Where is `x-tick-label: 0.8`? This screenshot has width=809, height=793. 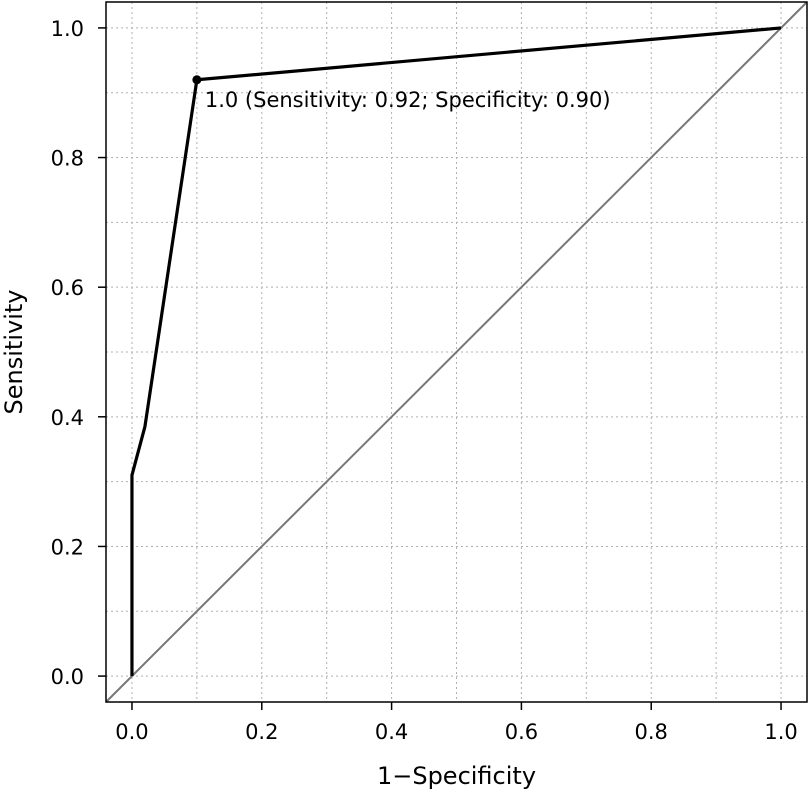
x-tick-label: 0.8 is located at coordinates (651, 732).